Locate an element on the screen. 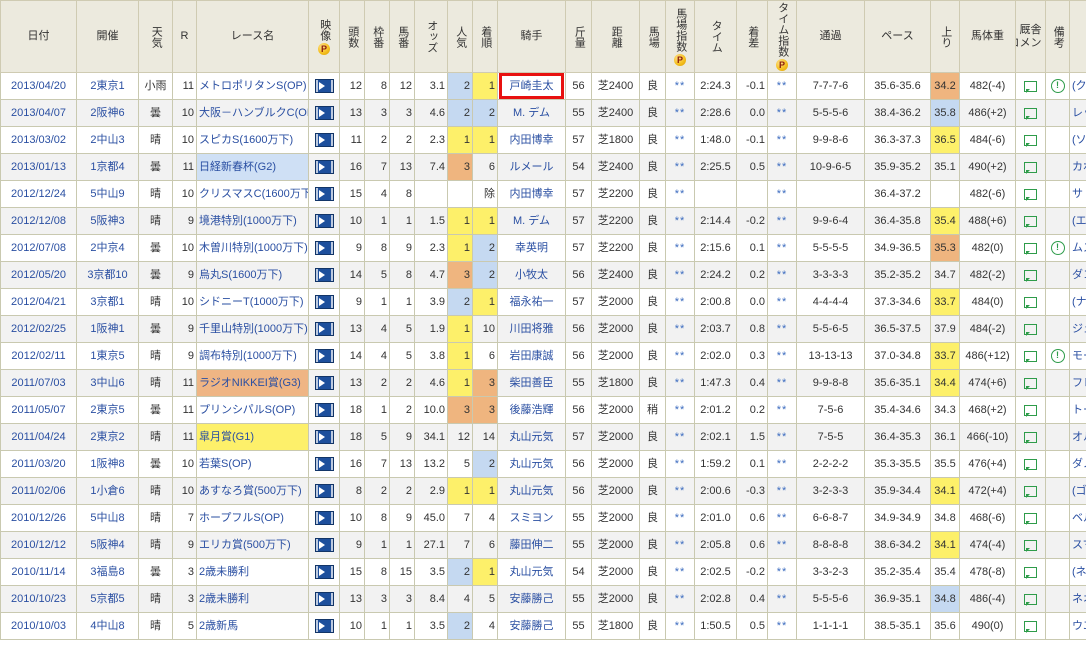 This screenshot has width=1086, height=662. cell-winner: (エクセルサス) is located at coordinates (1077, 221).